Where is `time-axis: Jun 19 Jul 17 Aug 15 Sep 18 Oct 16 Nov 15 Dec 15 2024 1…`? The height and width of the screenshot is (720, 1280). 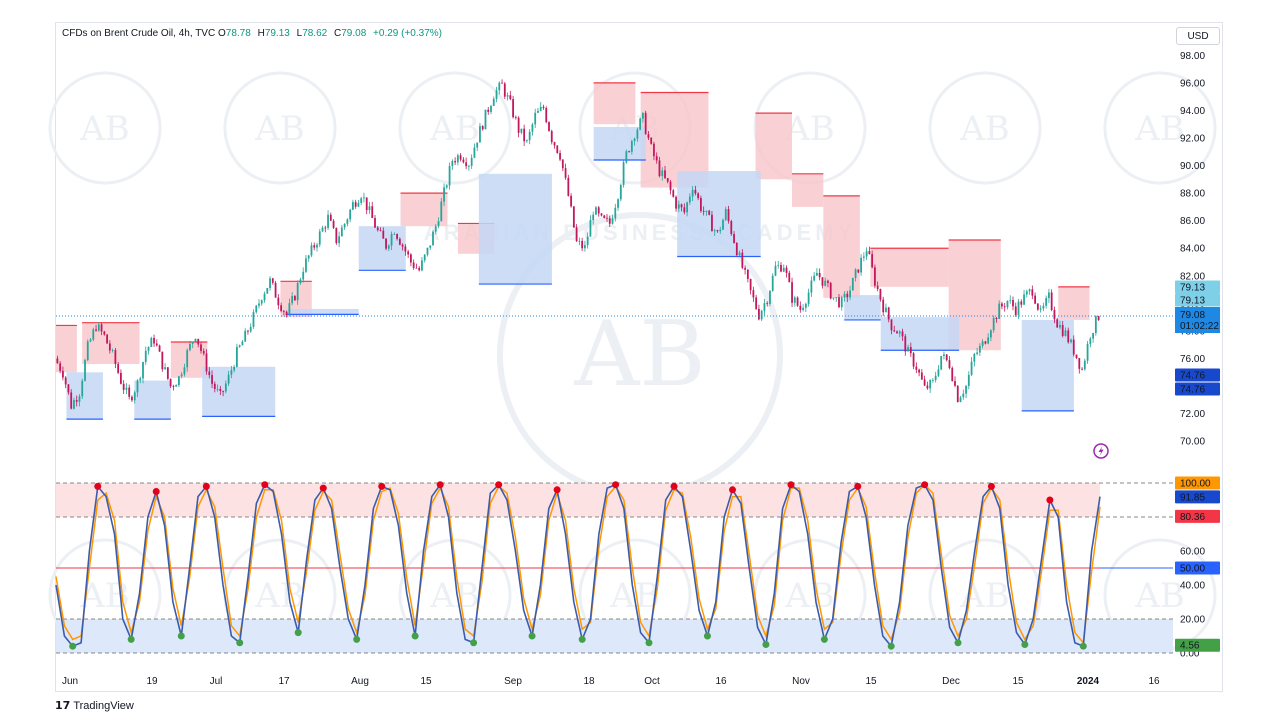
time-axis: Jun 19 Jul 17 Aug 15 Sep 18 Oct 16 Nov 15 Dec 15 2024 1… is located at coordinates (611, 681).